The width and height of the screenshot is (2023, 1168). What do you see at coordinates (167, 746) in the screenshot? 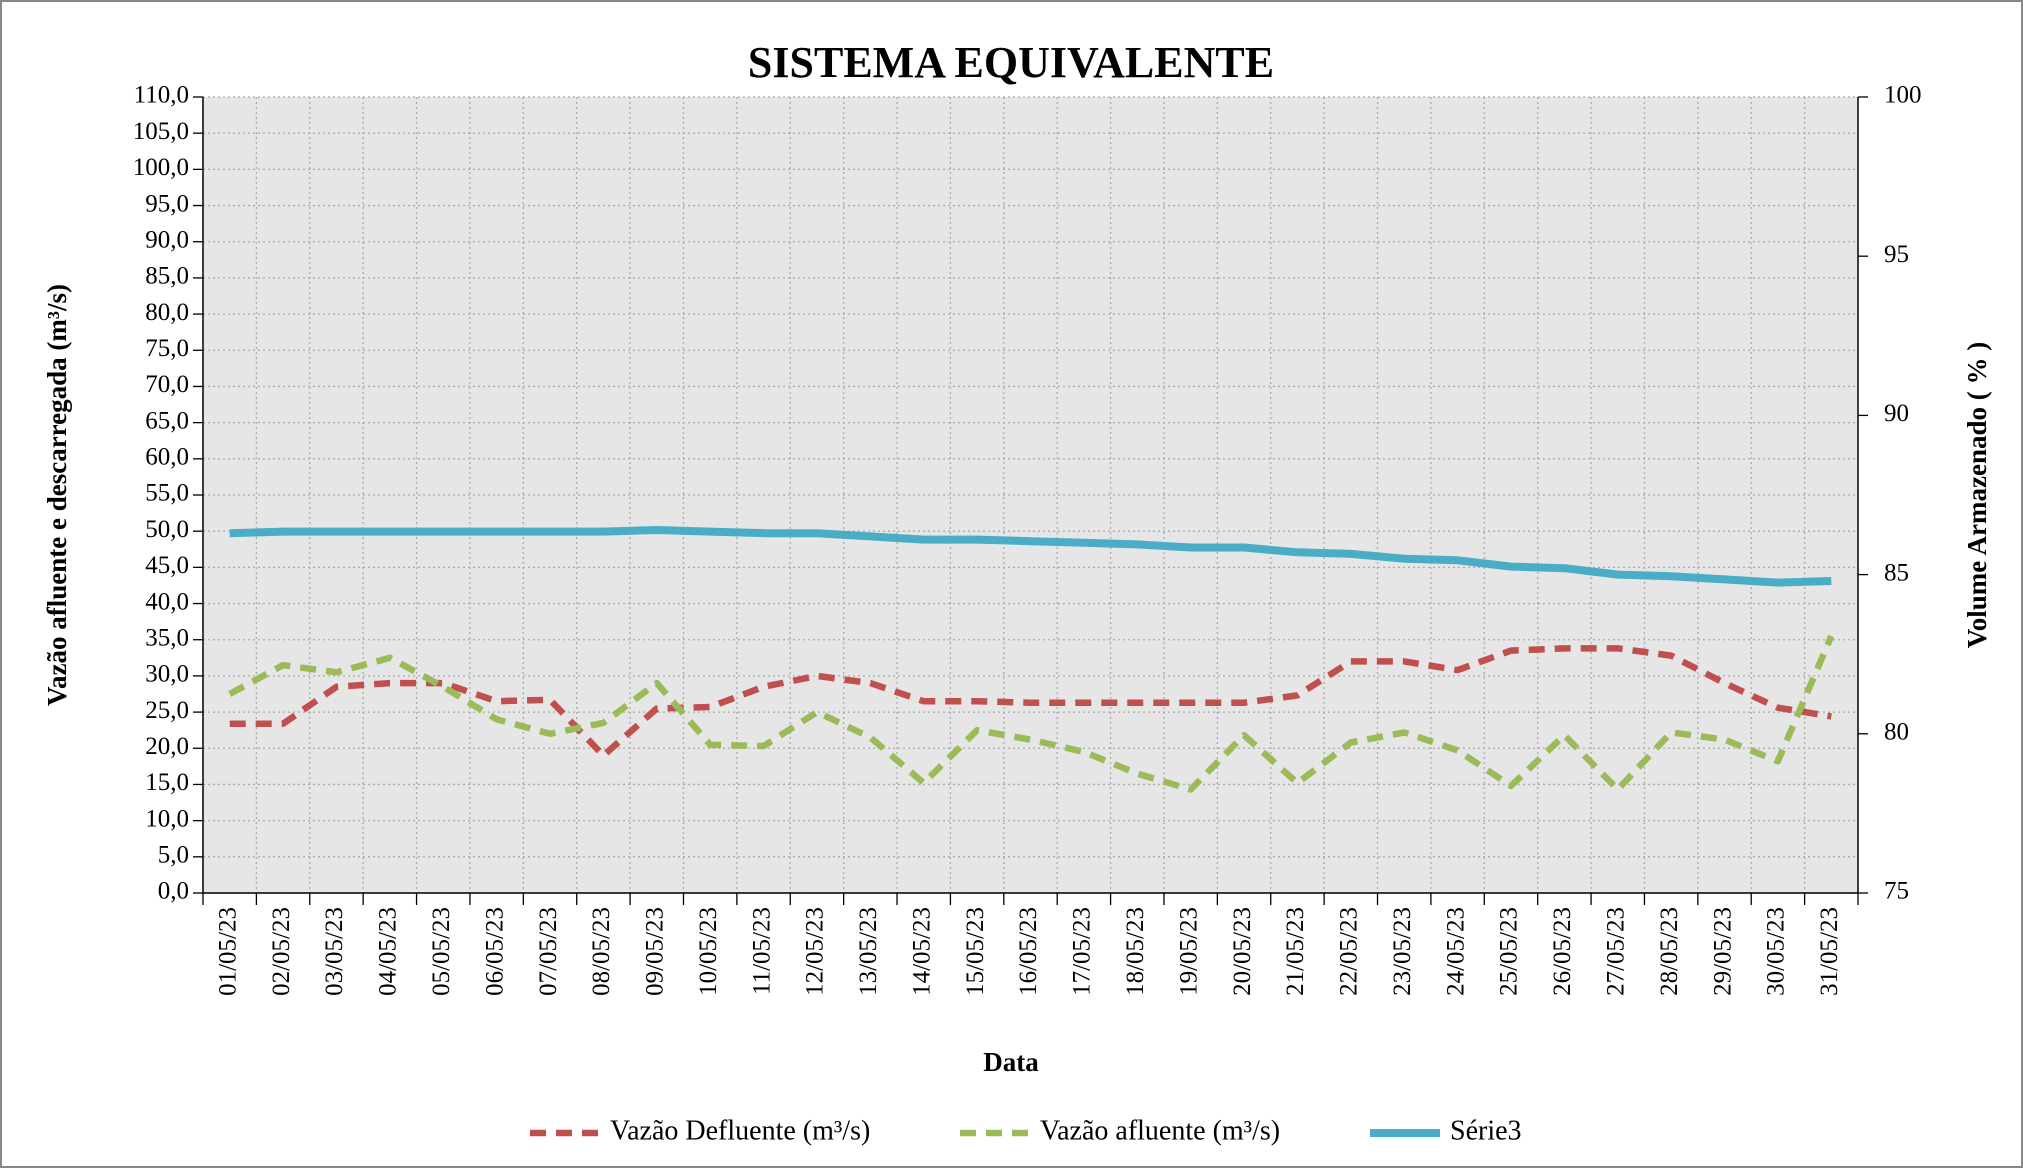
I see `y-tick-label: 20,0` at bounding box center [167, 746].